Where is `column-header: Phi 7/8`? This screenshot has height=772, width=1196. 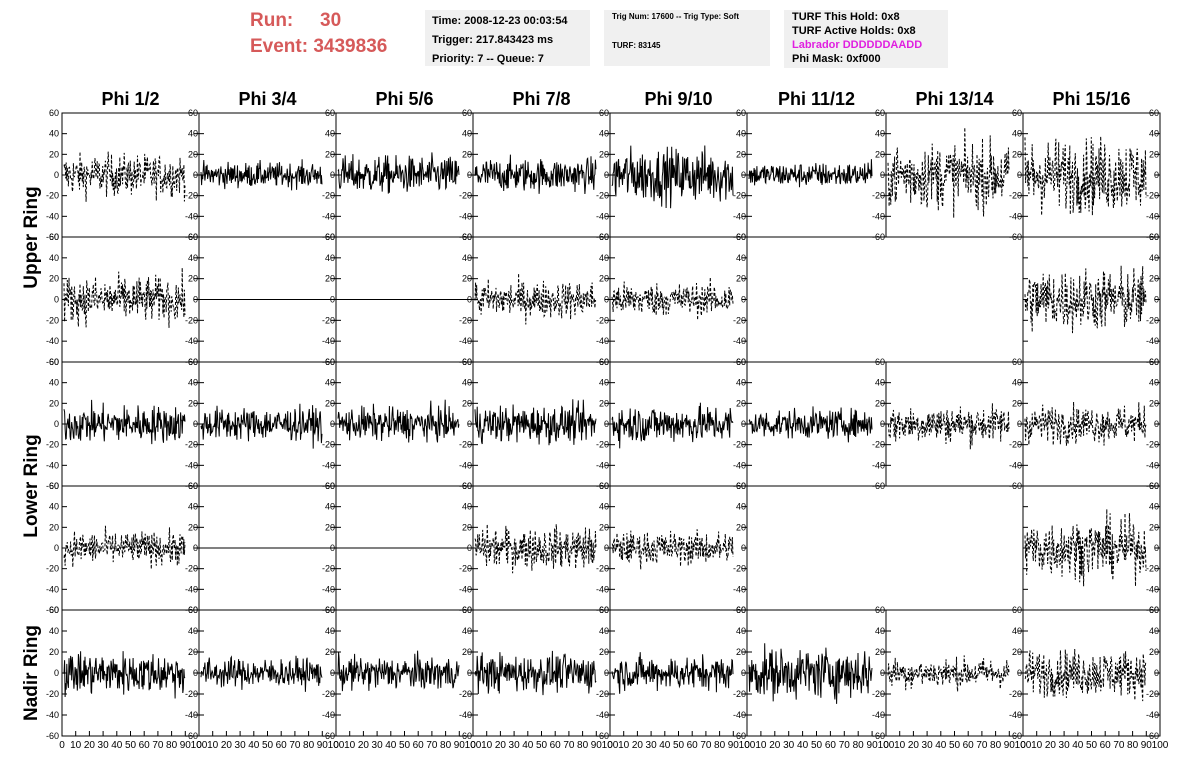 column-header: Phi 7/8 is located at coordinates (541, 99).